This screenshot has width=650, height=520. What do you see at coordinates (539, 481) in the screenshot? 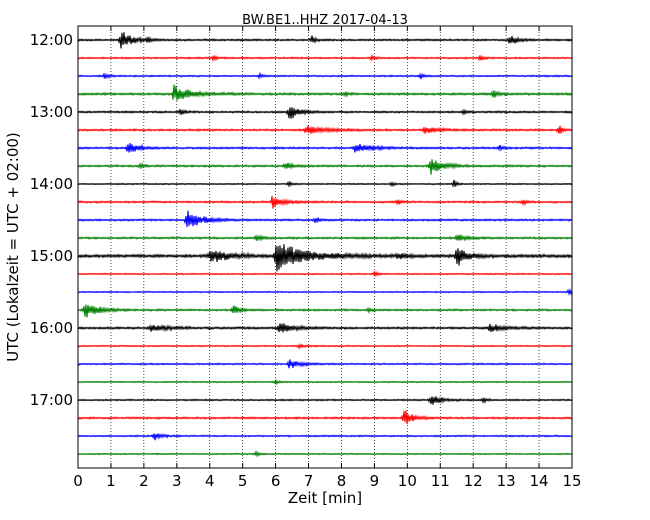
I see `x-tick-label: 14` at bounding box center [539, 481].